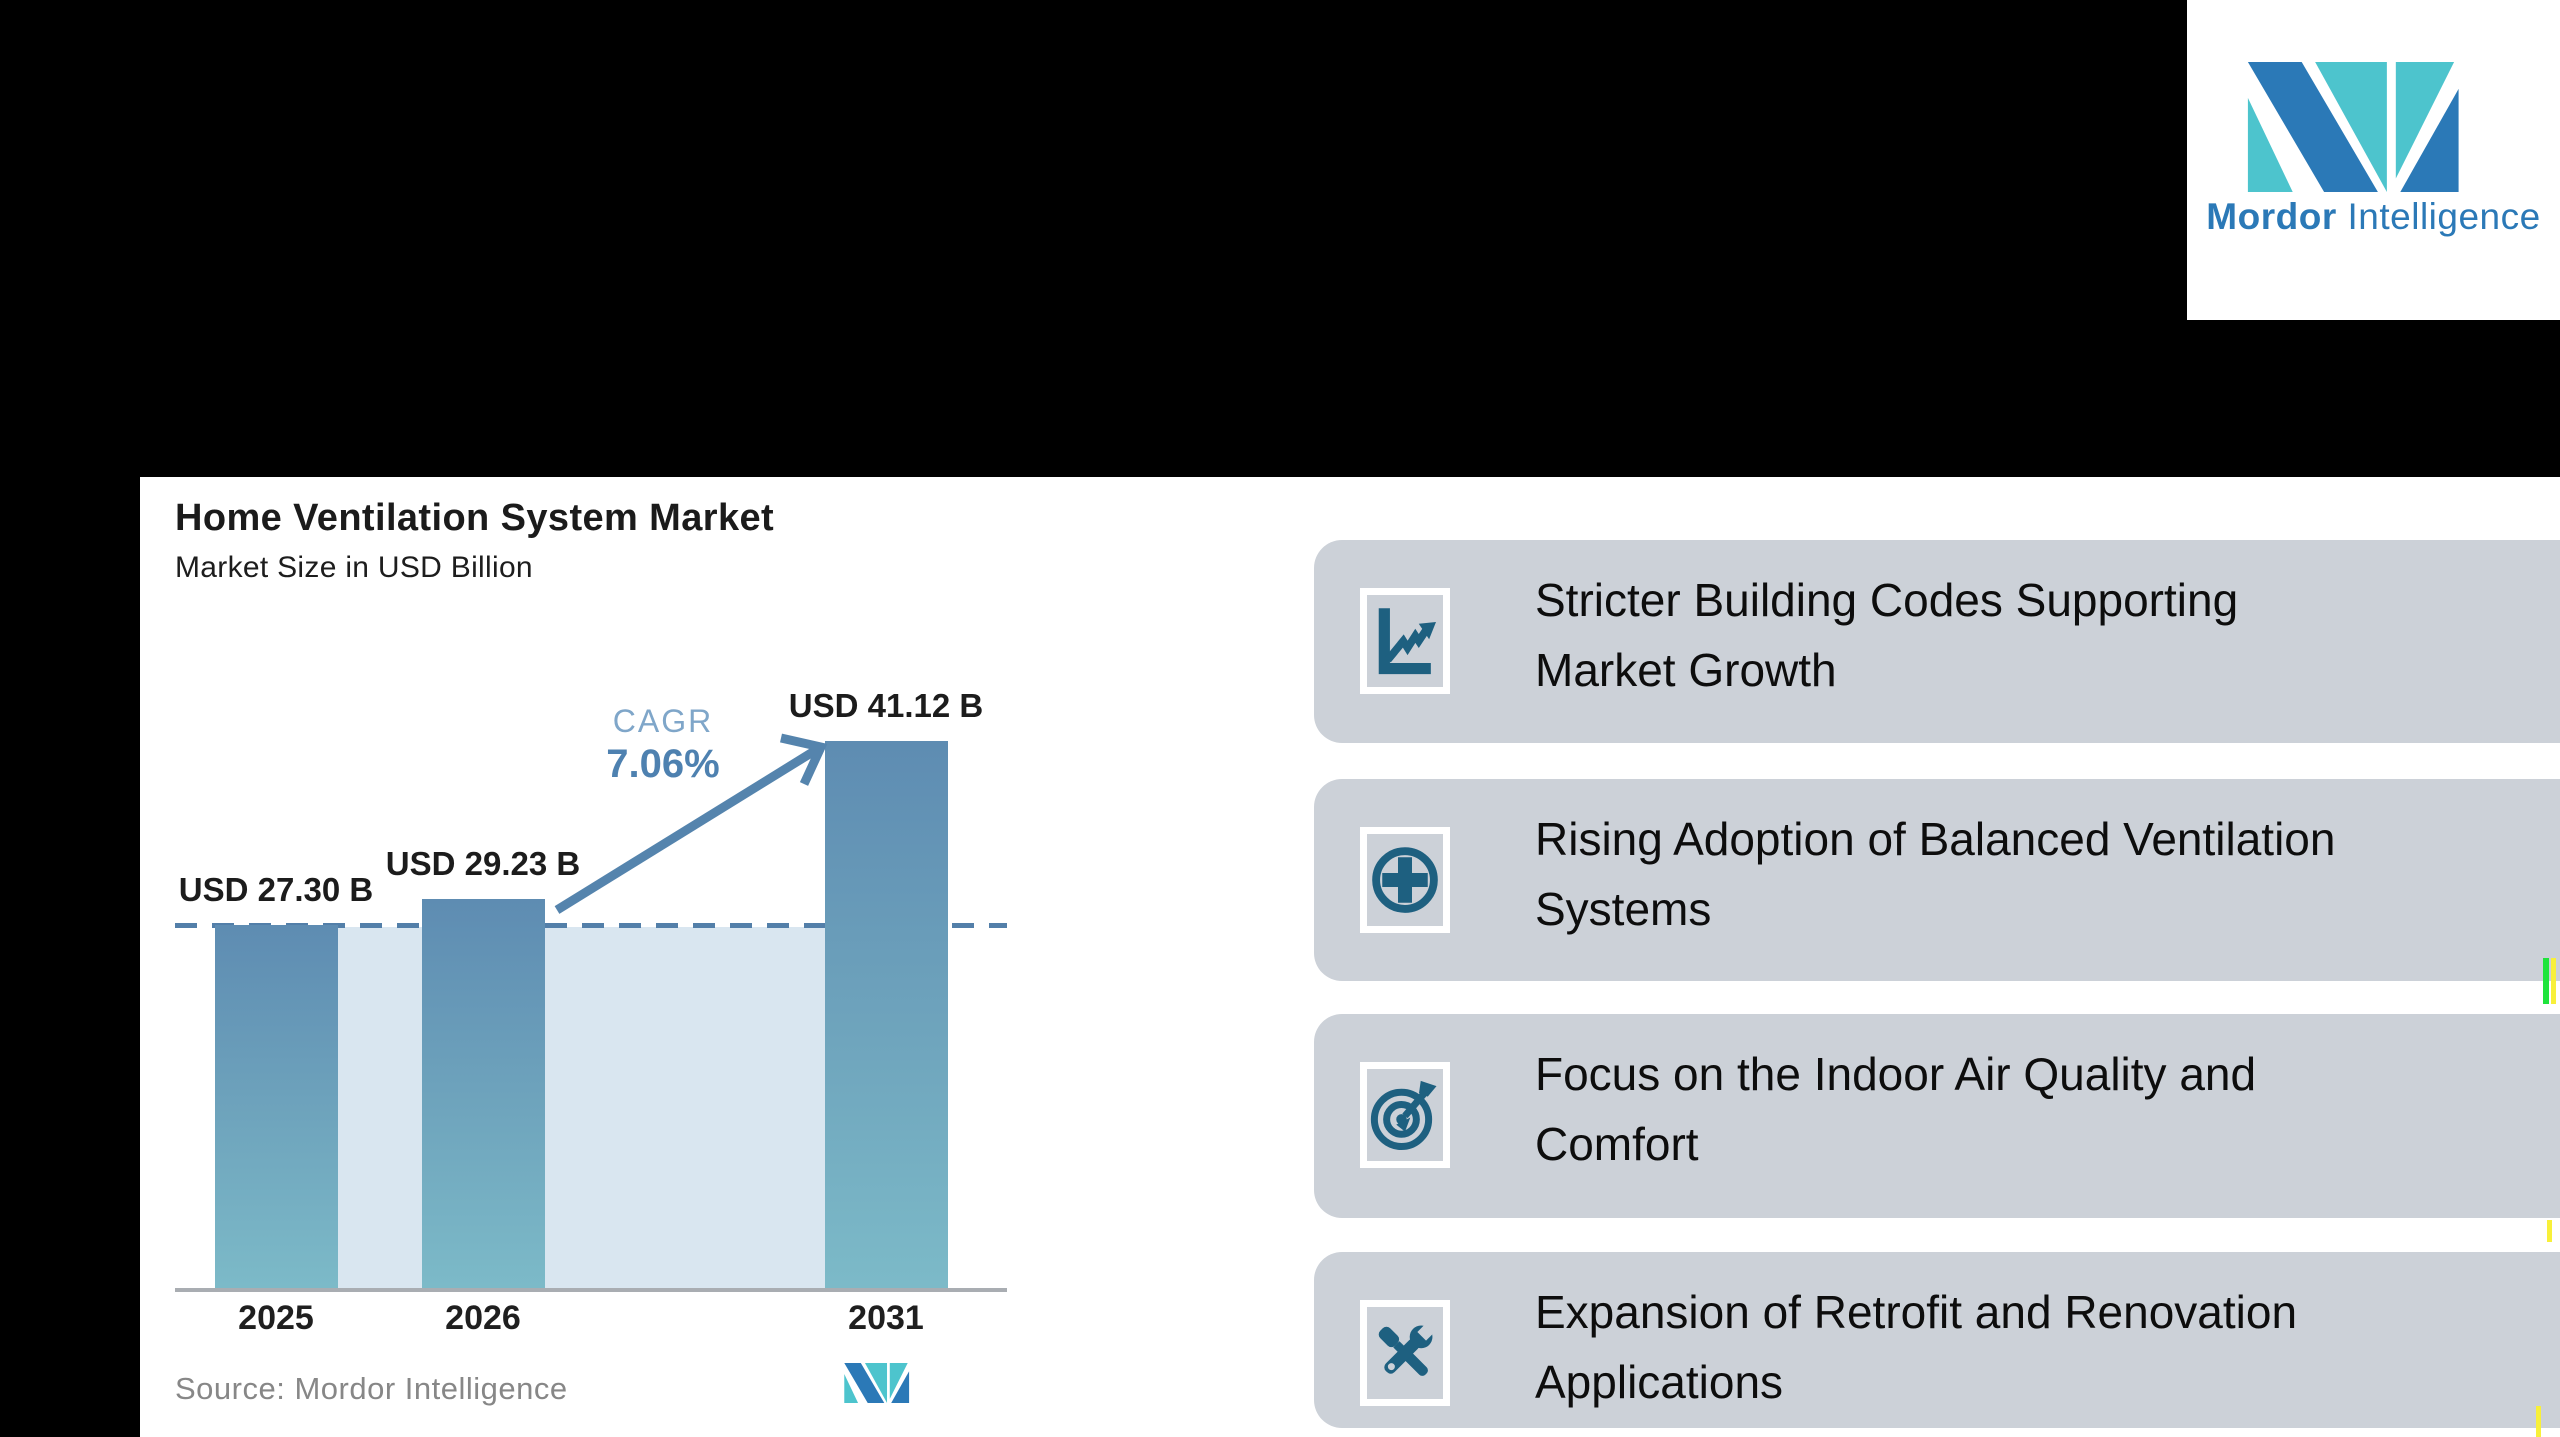 Image resolution: width=2560 pixels, height=1437 pixels. What do you see at coordinates (886, 1318) in the screenshot?
I see `axis-tick-label: 2031` at bounding box center [886, 1318].